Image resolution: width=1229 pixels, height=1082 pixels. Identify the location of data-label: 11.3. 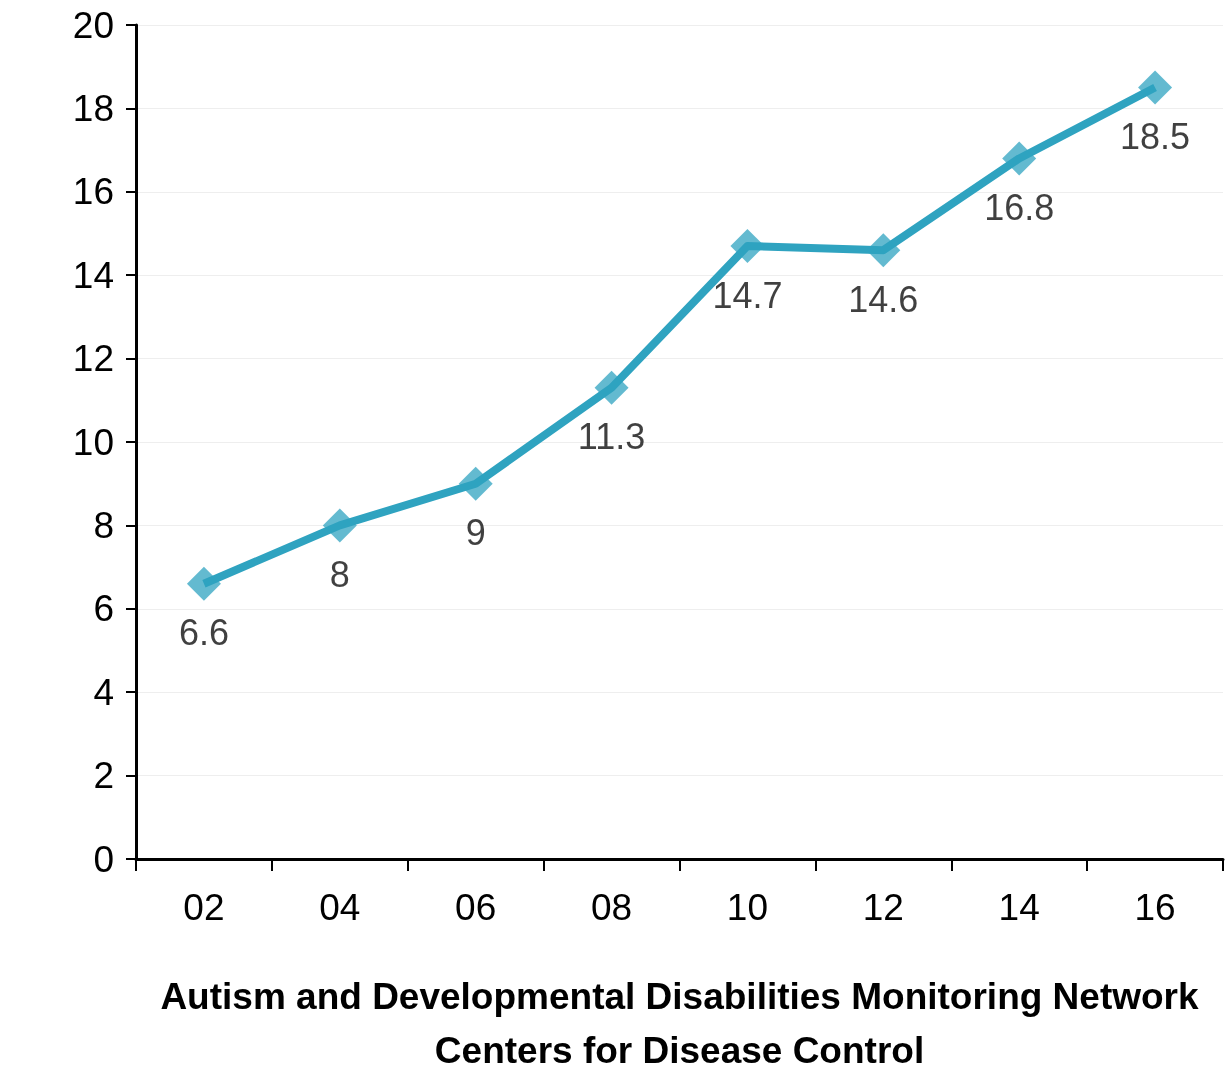
(611, 437).